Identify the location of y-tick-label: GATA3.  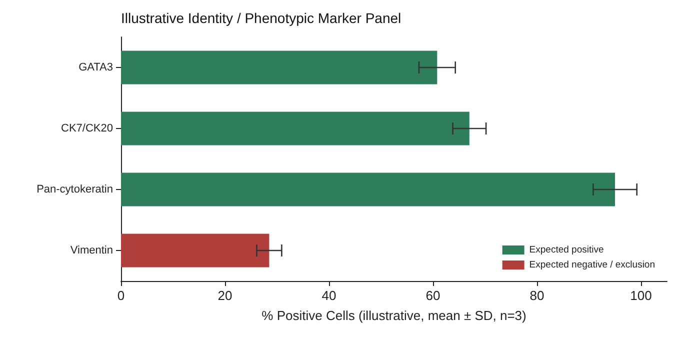
(95, 68).